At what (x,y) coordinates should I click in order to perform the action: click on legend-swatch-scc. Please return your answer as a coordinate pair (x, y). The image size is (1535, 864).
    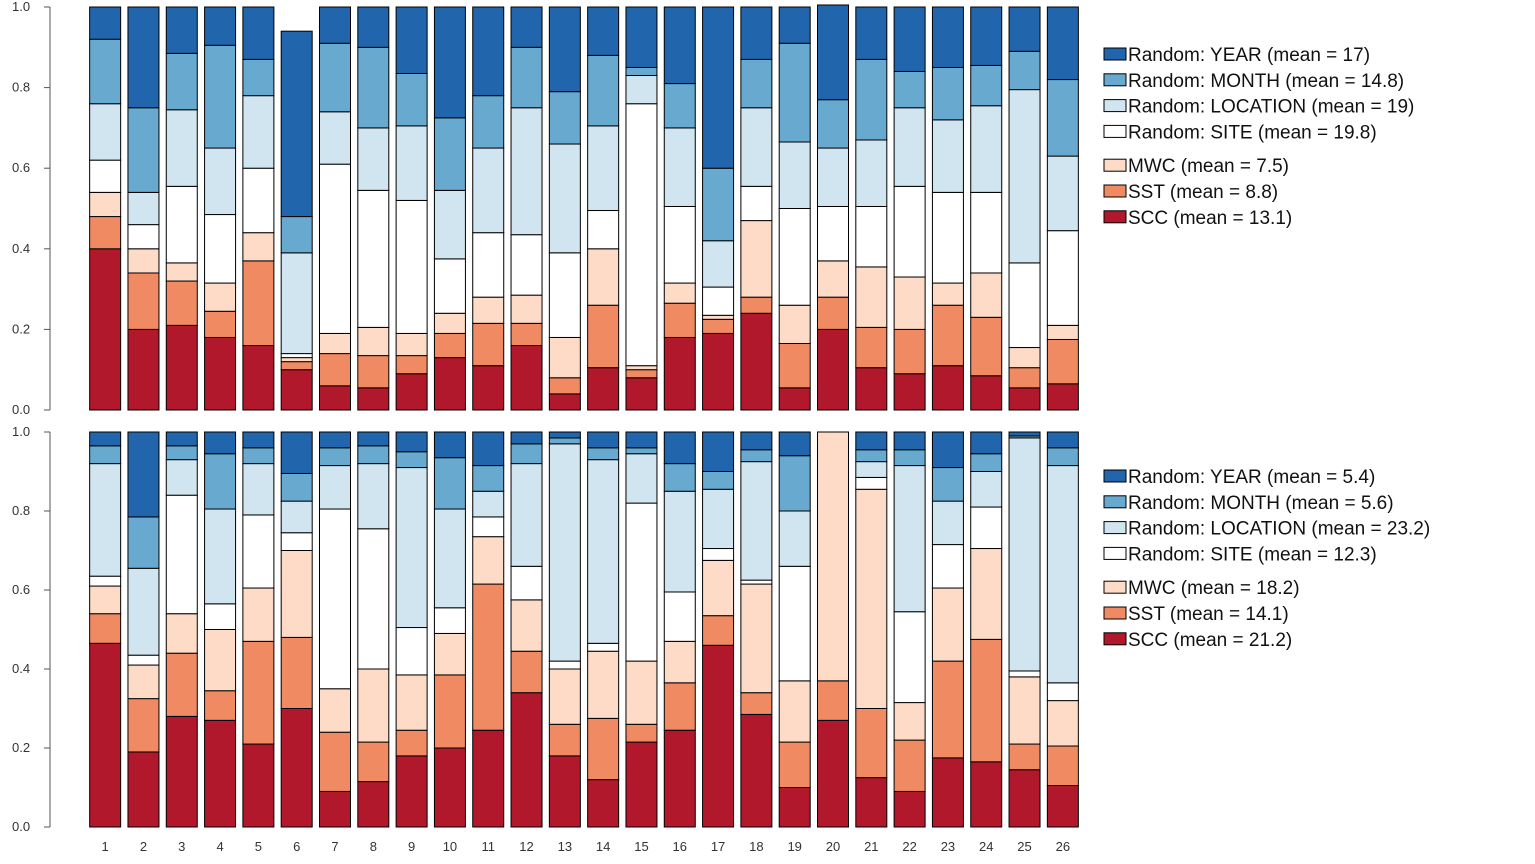
    Looking at the image, I should click on (1115, 639).